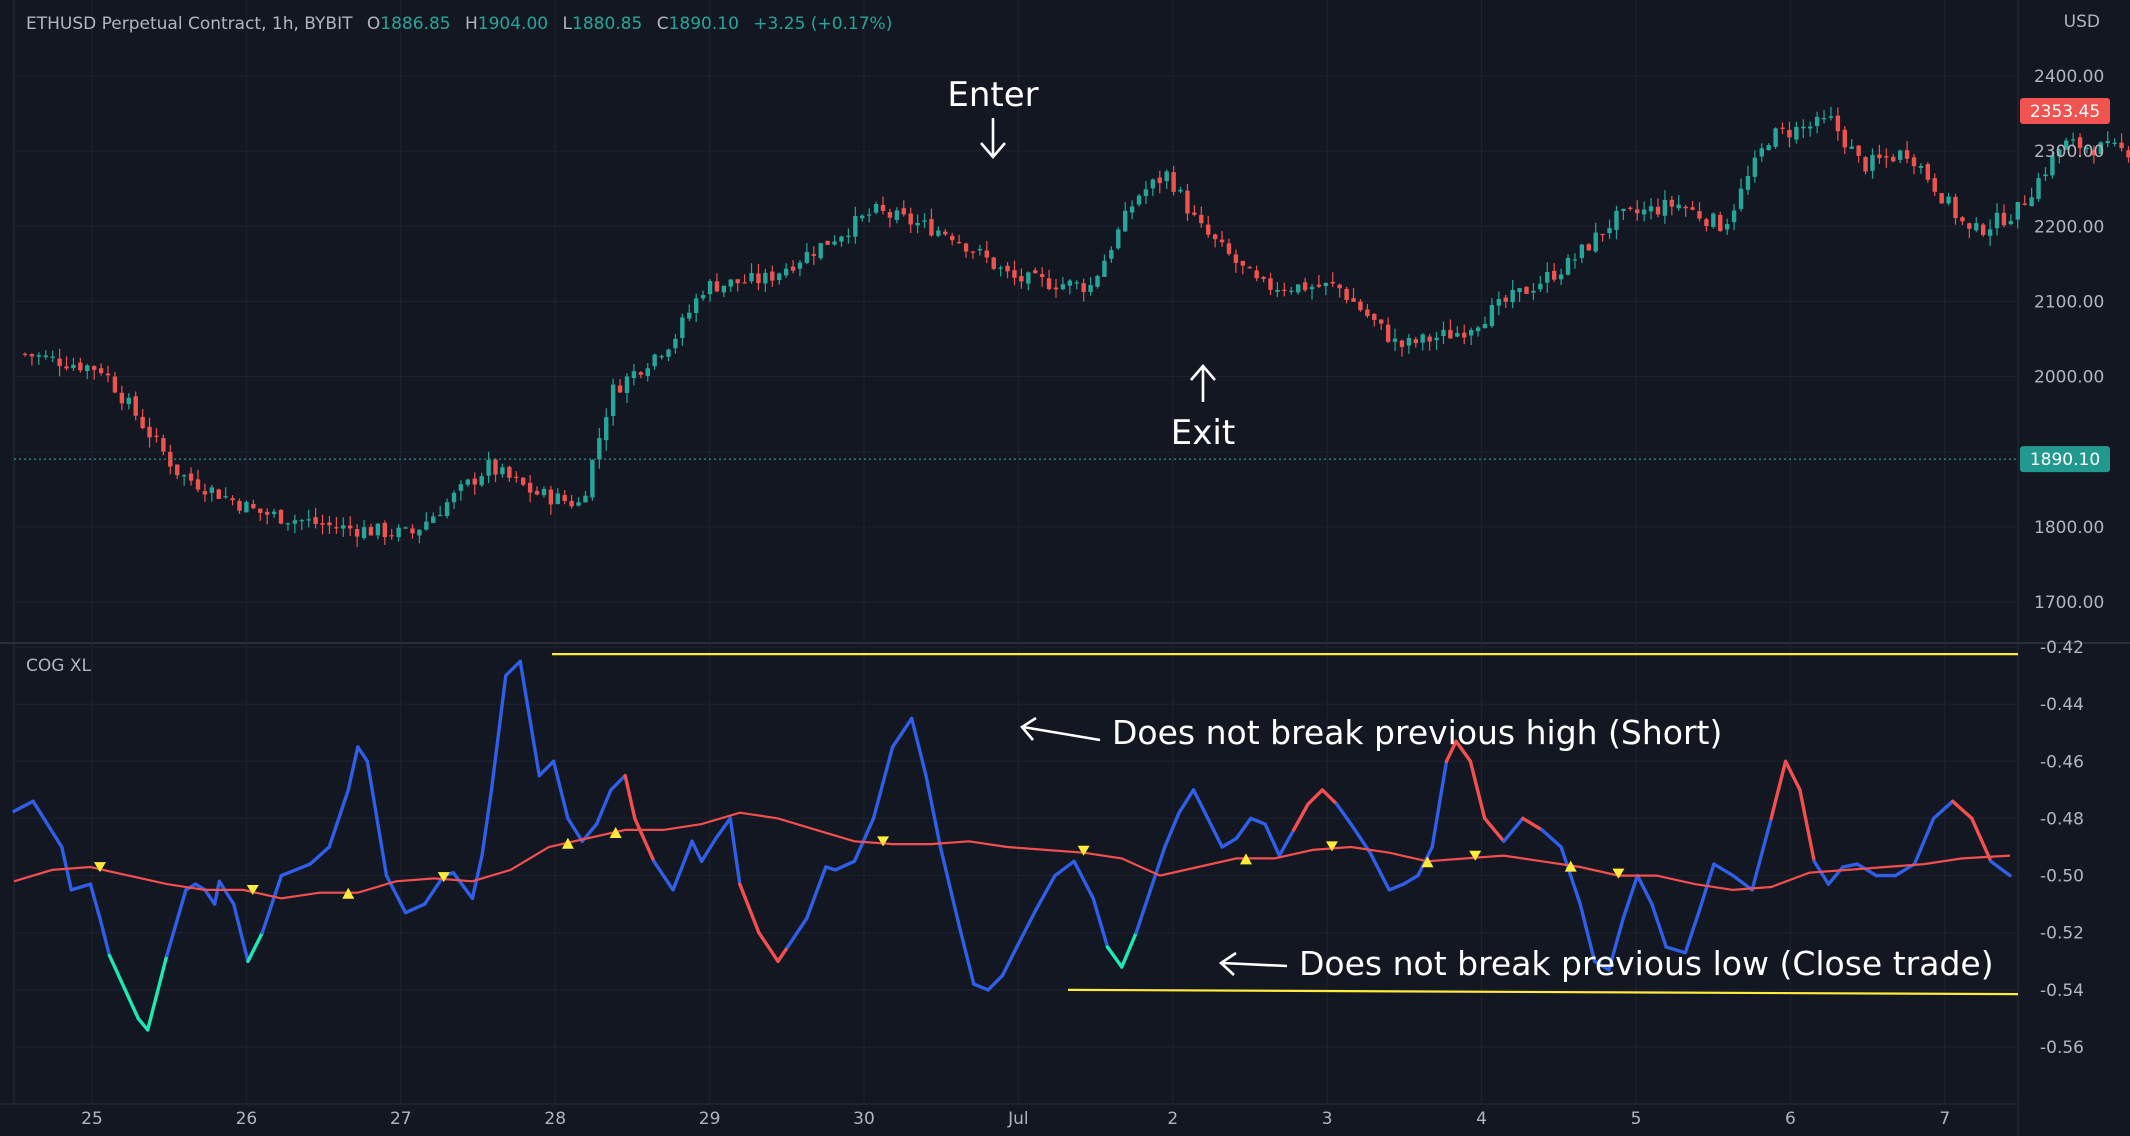 This screenshot has height=1136, width=2130. I want to click on indicator-label: COG XL, so click(58, 666).